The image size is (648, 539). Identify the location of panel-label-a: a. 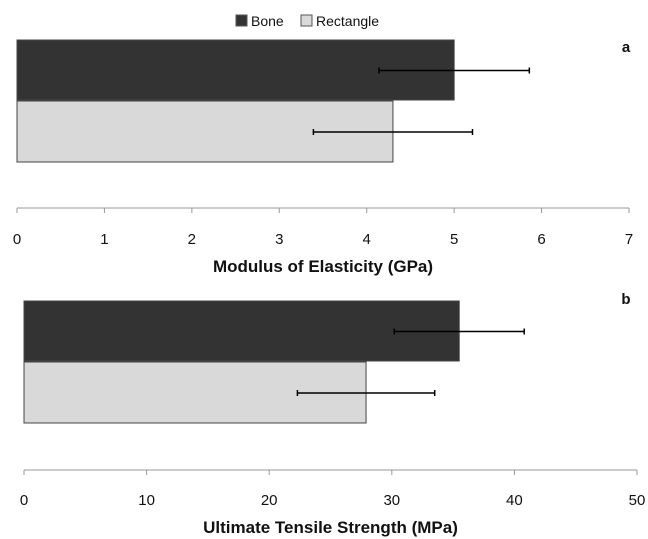
(626, 47).